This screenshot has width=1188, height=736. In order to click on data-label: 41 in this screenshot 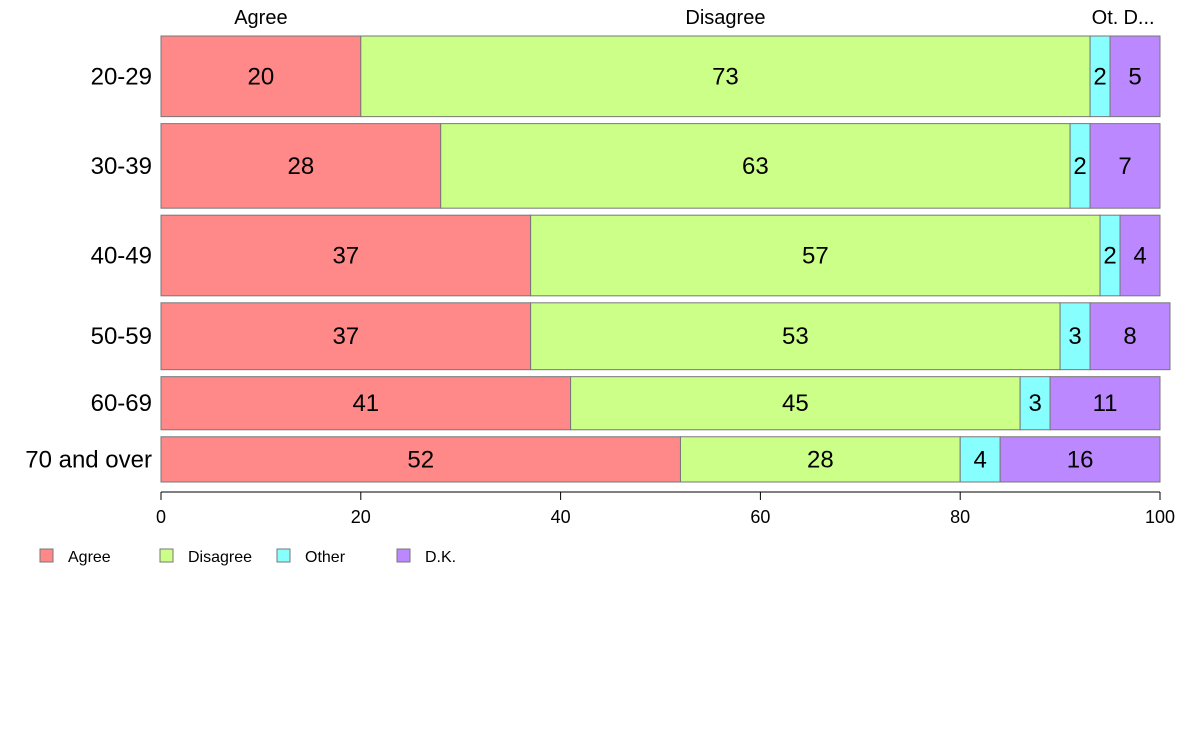, I will do `click(365, 403)`.